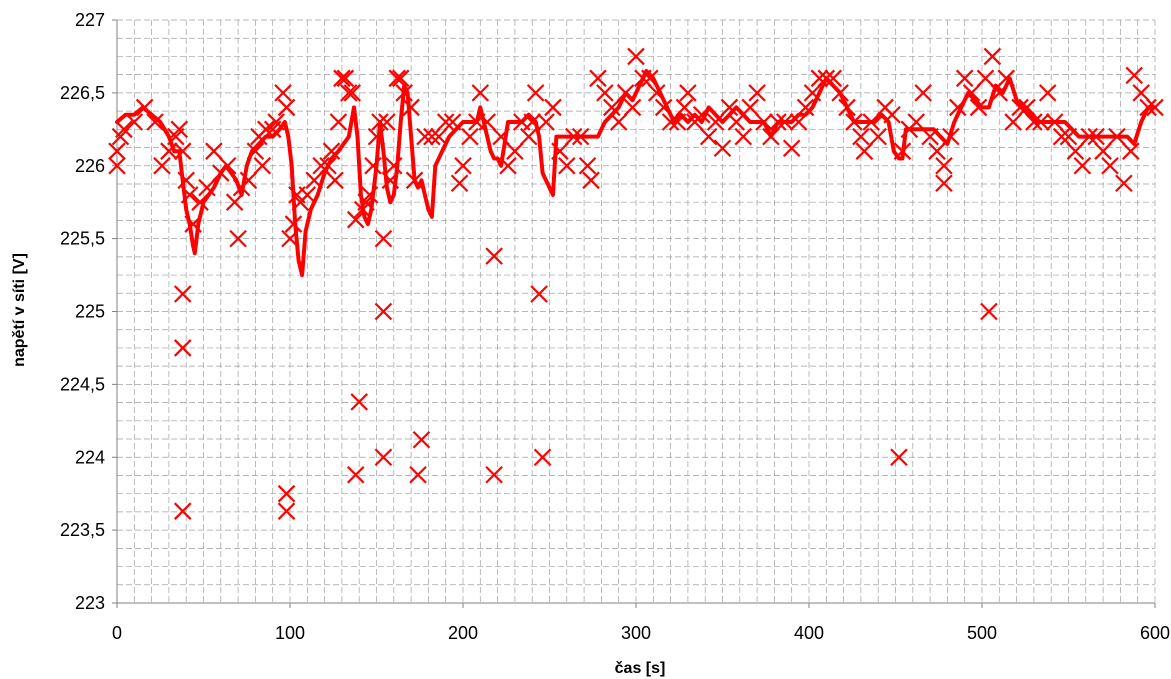  What do you see at coordinates (90, 166) in the screenshot?
I see `y-tick-label: 226` at bounding box center [90, 166].